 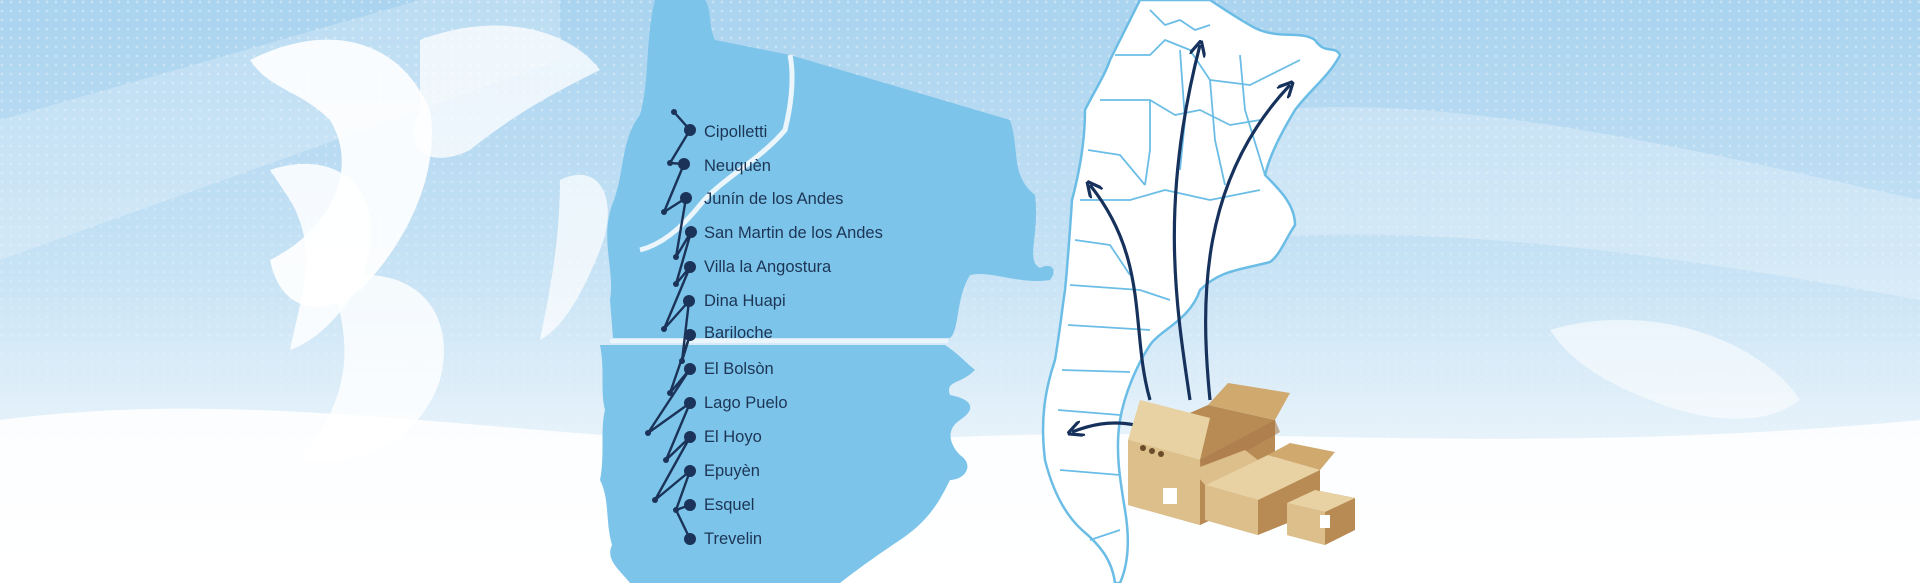 I want to click on city-label-cipolletti: Cipolletti, so click(x=736, y=132).